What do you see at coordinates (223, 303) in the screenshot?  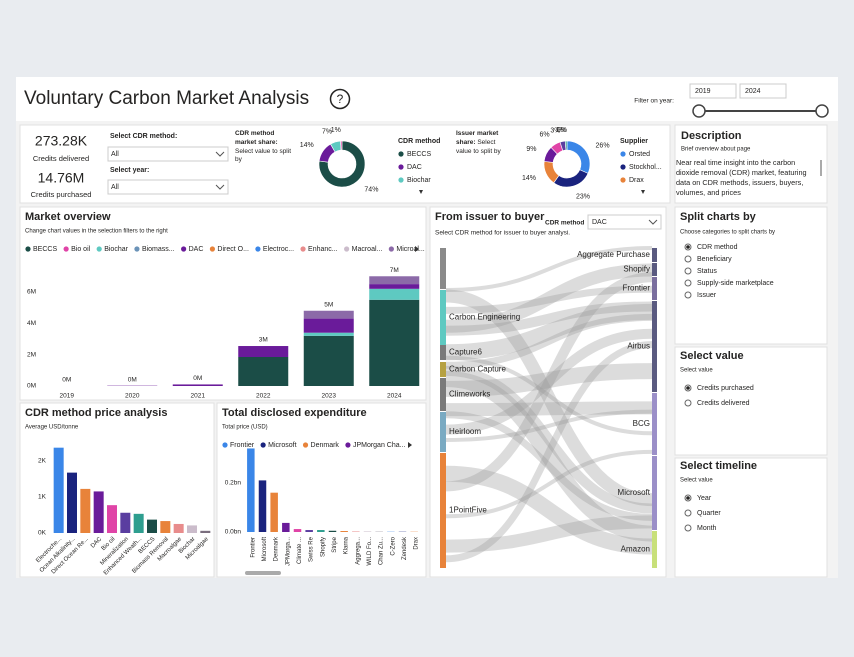 I see `market-panel` at bounding box center [223, 303].